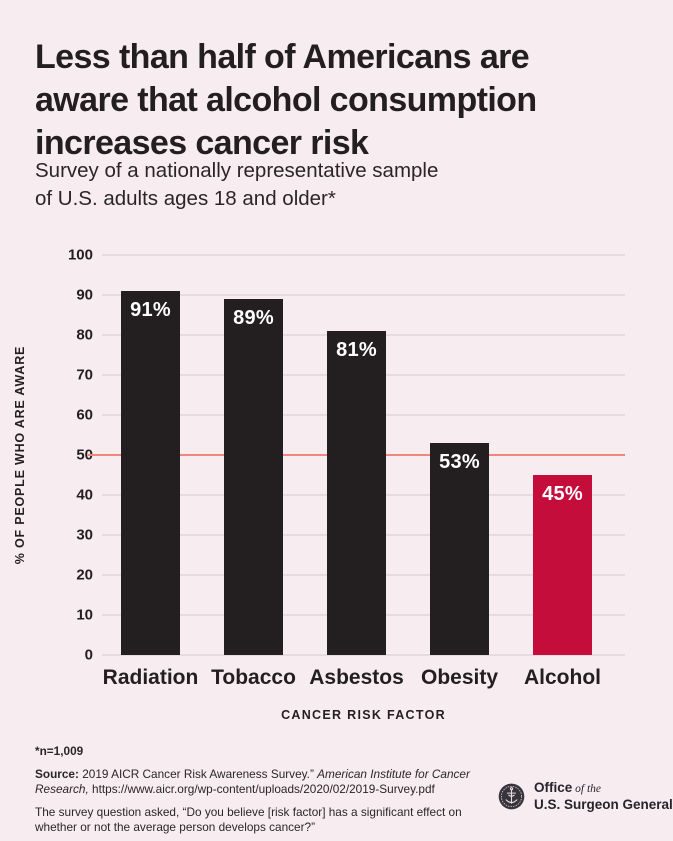 The image size is (673, 841). What do you see at coordinates (562, 582) in the screenshot?
I see `bar-alcohol: 45% Alcohol` at bounding box center [562, 582].